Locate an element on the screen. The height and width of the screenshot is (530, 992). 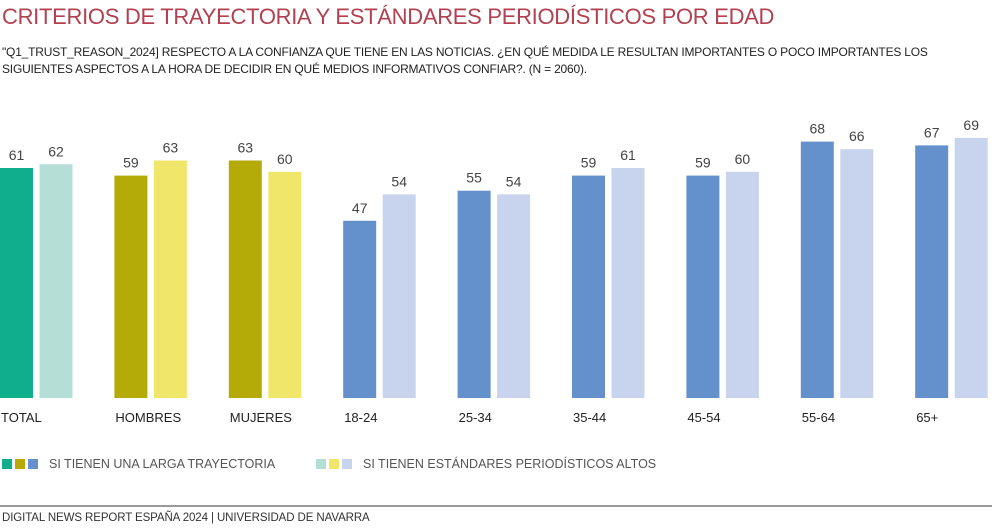
category-label: 55-64 is located at coordinates (818, 417).